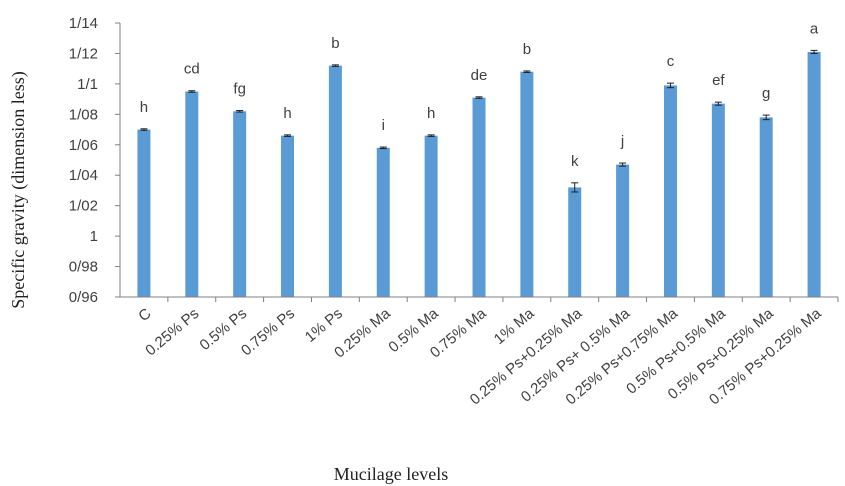  What do you see at coordinates (18, 189) in the screenshot?
I see `y-axis-title: Specific gravity (dimension less)` at bounding box center [18, 189].